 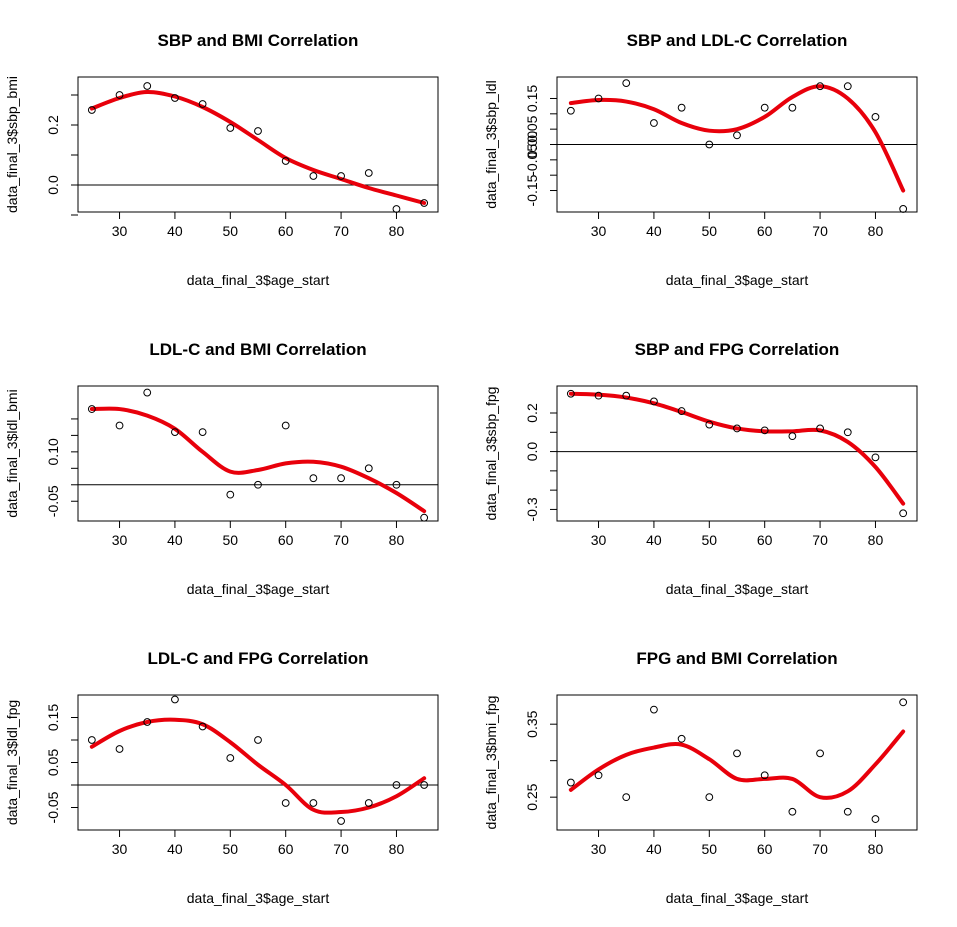 What do you see at coordinates (532, 723) in the screenshot?
I see `y-tick-label: 0.35` at bounding box center [532, 723].